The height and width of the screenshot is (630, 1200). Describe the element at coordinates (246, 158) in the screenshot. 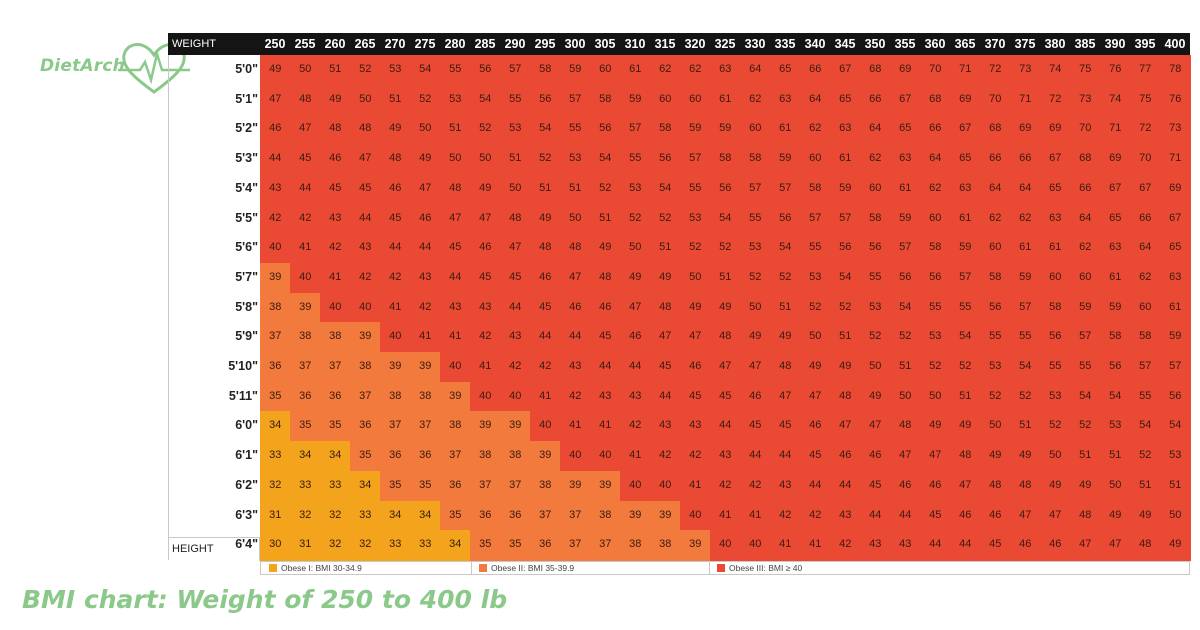

I see `height-tick-label: 5'3"` at that location.